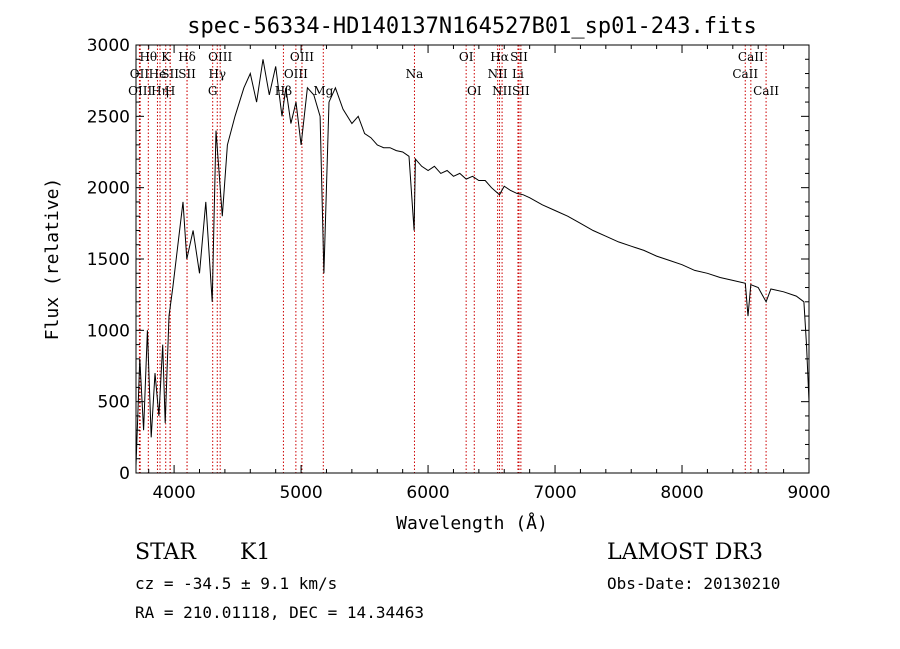  What do you see at coordinates (427, 493) in the screenshot?
I see `x-tick-label-2: 6000` at bounding box center [427, 493].